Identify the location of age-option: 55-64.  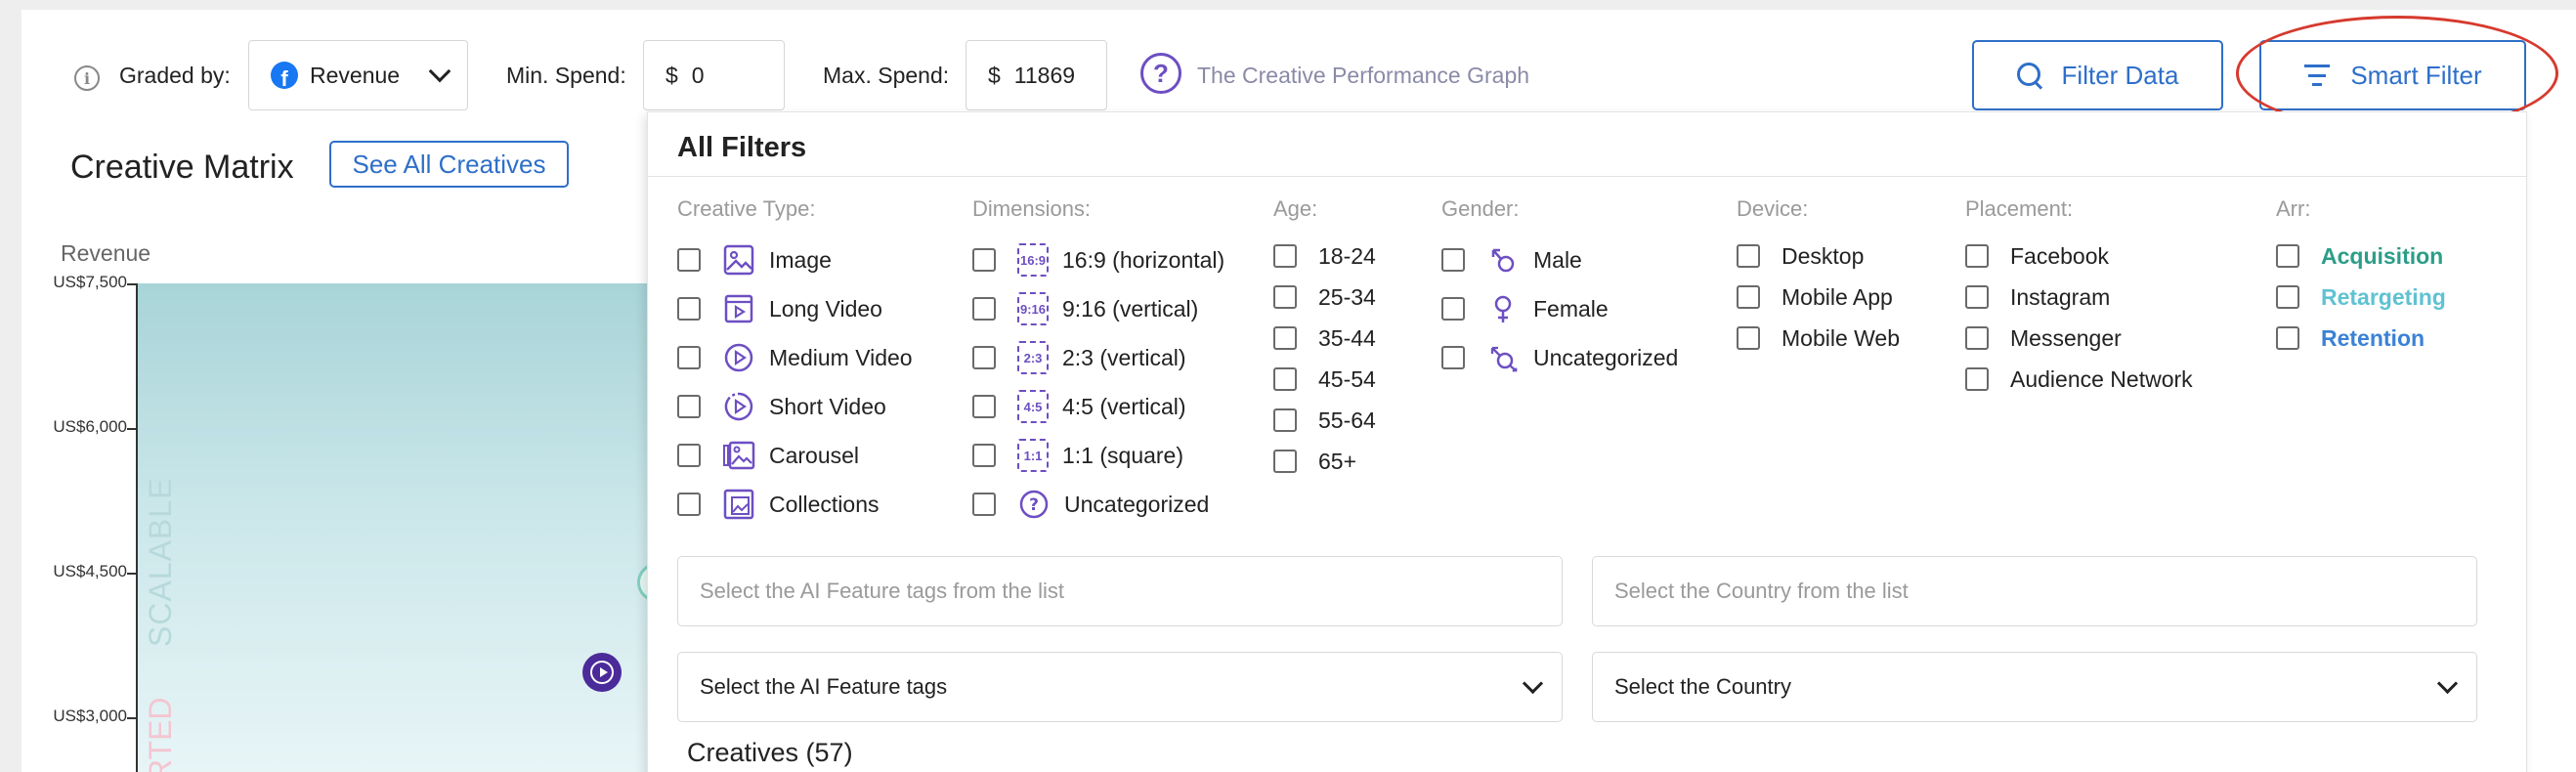
(1325, 420).